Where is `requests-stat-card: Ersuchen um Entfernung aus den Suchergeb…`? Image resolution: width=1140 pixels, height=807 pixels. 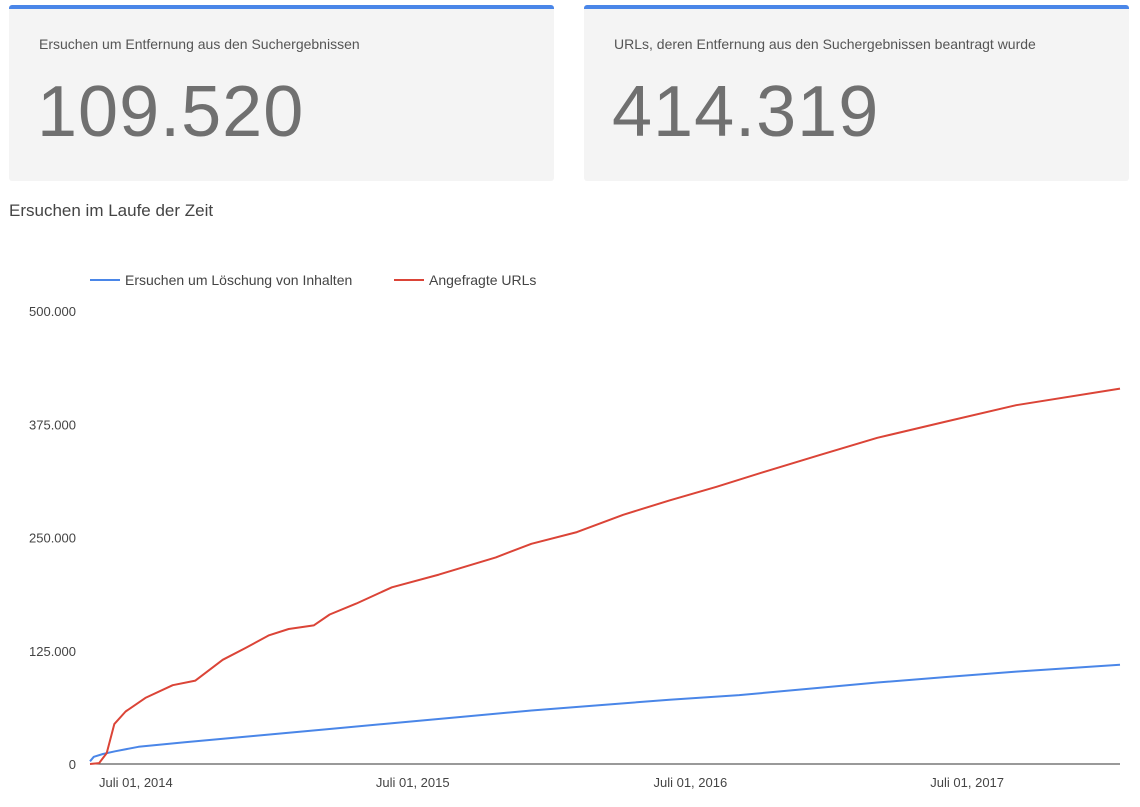
requests-stat-card: Ersuchen um Entfernung aus den Suchergeb… is located at coordinates (281, 93).